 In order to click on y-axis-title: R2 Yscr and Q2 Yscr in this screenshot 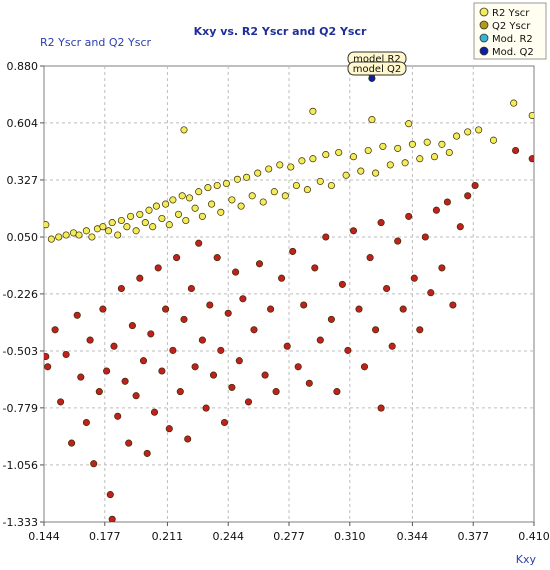, I will do `click(95, 42)`.